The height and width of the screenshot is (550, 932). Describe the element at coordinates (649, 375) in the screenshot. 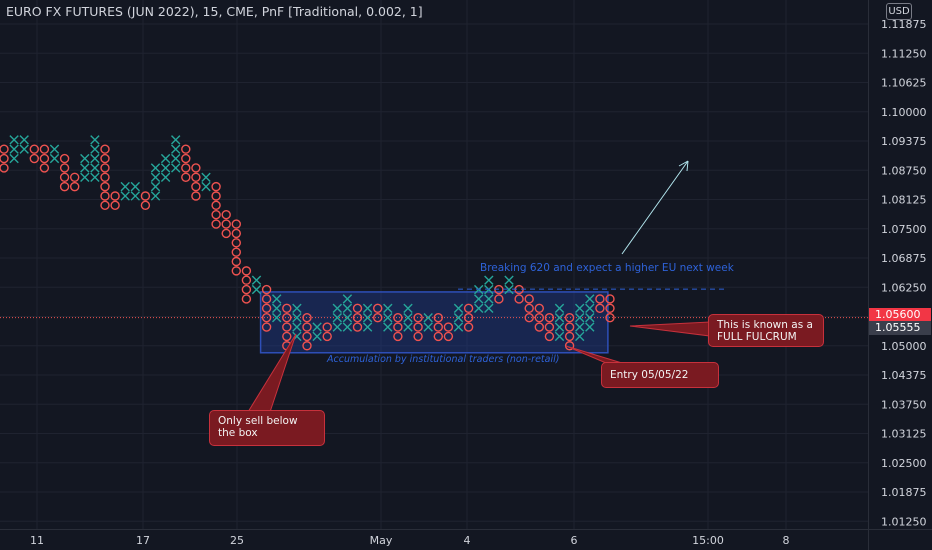

I see `entry-note-text: Entry 05/05/22` at that location.